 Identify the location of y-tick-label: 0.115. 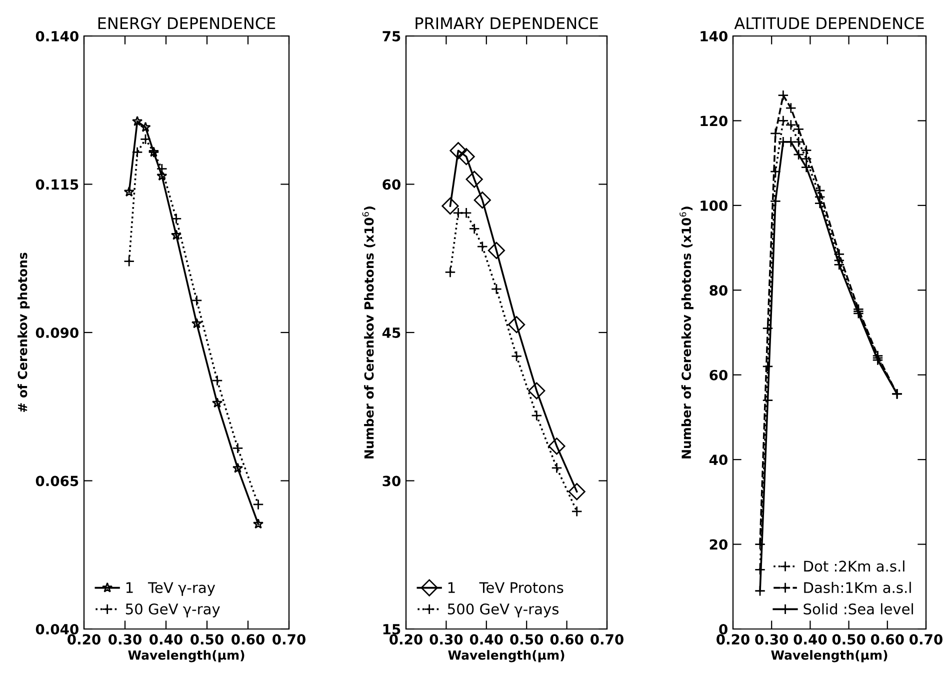
(57, 184).